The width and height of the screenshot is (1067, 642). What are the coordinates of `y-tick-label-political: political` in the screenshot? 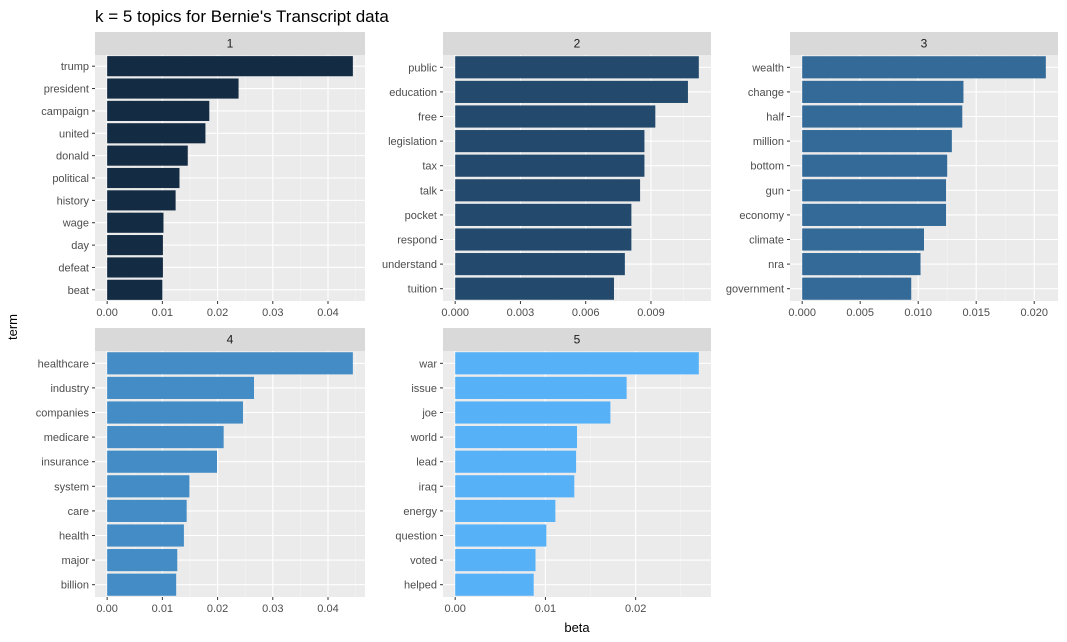 It's located at (70, 179).